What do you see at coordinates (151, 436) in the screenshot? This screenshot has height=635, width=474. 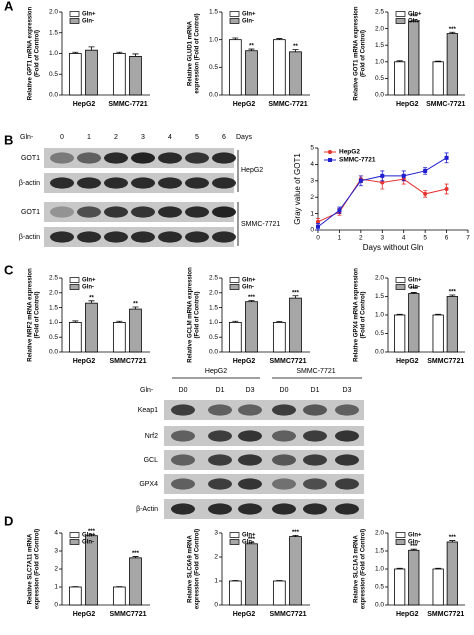 I see `row-label: Nrf2` at bounding box center [151, 436].